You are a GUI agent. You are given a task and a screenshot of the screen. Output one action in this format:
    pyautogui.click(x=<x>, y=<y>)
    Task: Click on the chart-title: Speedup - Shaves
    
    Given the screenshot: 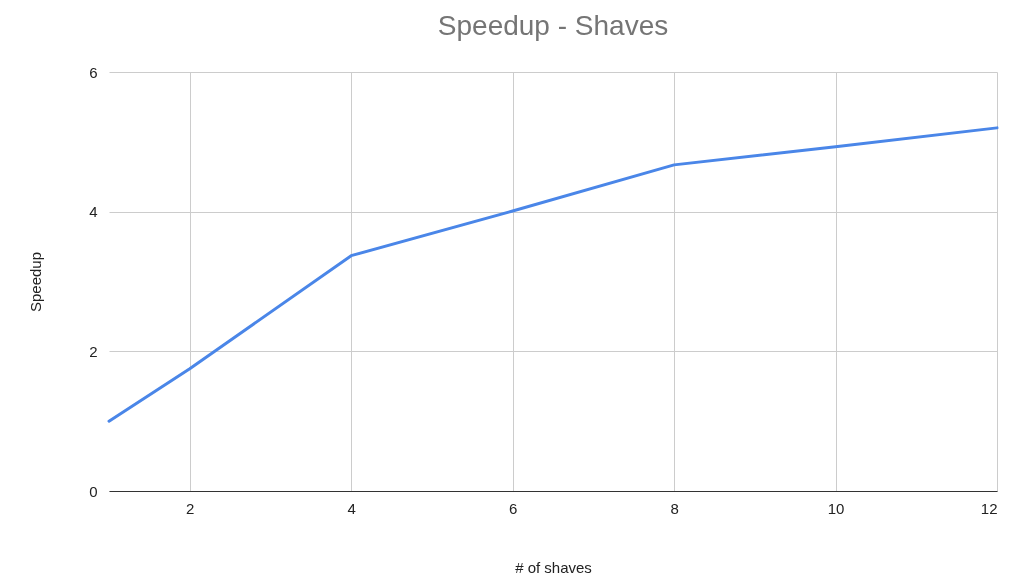 What is the action you would take?
    pyautogui.click(x=553, y=25)
    